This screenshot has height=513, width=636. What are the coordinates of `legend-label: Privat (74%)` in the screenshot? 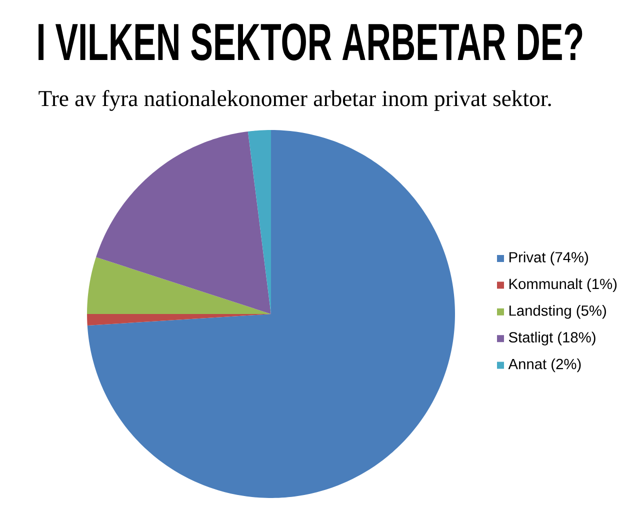 It's located at (548, 259).